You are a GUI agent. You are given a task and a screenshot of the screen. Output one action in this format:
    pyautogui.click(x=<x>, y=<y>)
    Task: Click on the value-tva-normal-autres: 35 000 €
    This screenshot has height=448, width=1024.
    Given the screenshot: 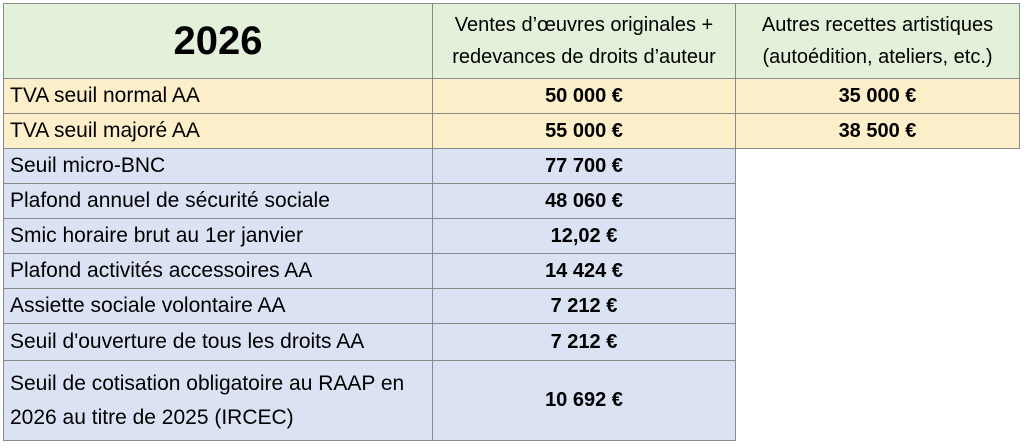 What is the action you would take?
    pyautogui.click(x=877, y=96)
    